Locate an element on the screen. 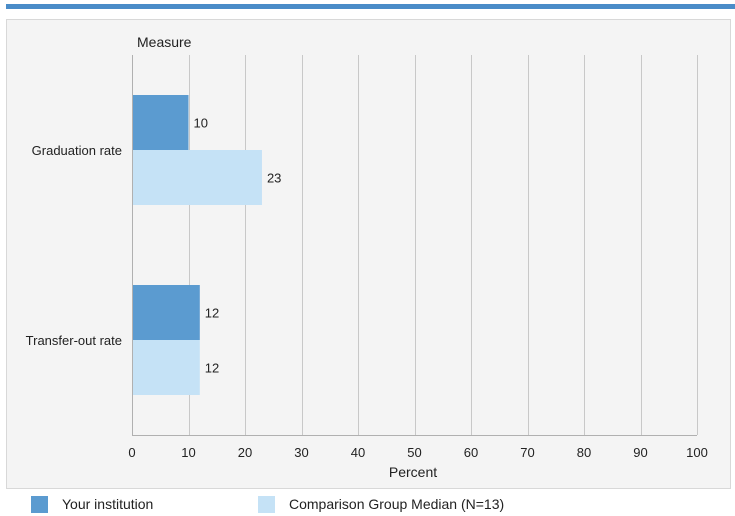 Image resolution: width=735 pixels, height=516 pixels. x-tick-label: 100 is located at coordinates (697, 452).